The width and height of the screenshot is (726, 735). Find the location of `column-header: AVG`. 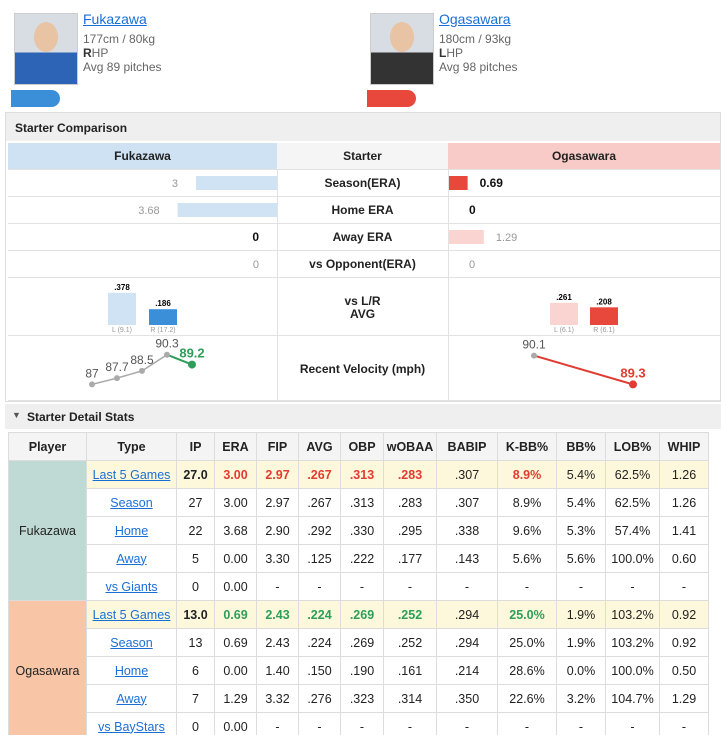

column-header: AVG is located at coordinates (319, 446).